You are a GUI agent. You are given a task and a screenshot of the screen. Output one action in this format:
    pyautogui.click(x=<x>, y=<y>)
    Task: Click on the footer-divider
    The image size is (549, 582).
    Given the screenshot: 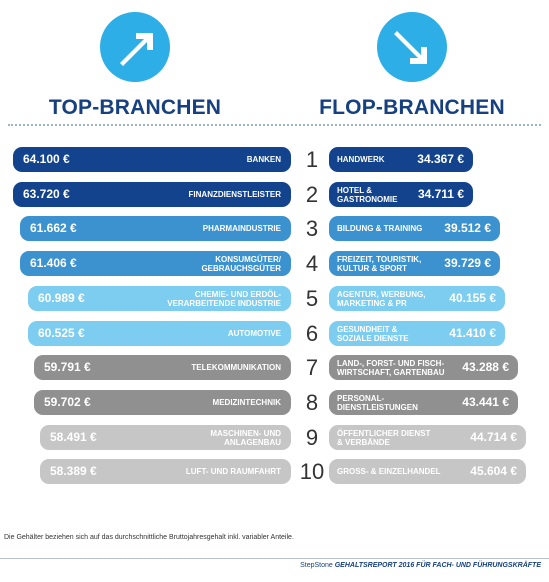 What is the action you would take?
    pyautogui.click(x=274, y=558)
    